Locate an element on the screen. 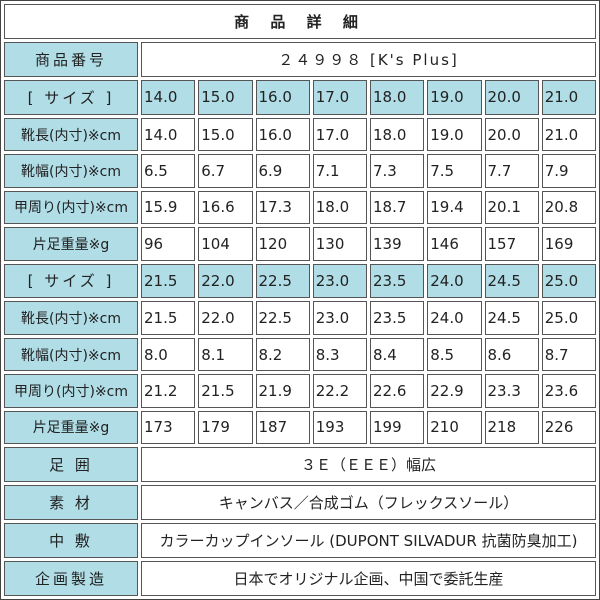  measurement-value: 17.0 is located at coordinates (339, 134).